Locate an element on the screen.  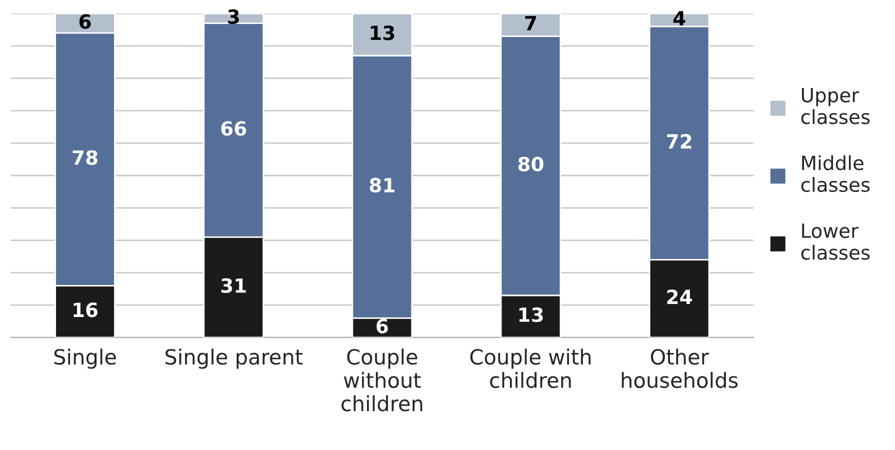
data-label: 16 is located at coordinates (86, 310).